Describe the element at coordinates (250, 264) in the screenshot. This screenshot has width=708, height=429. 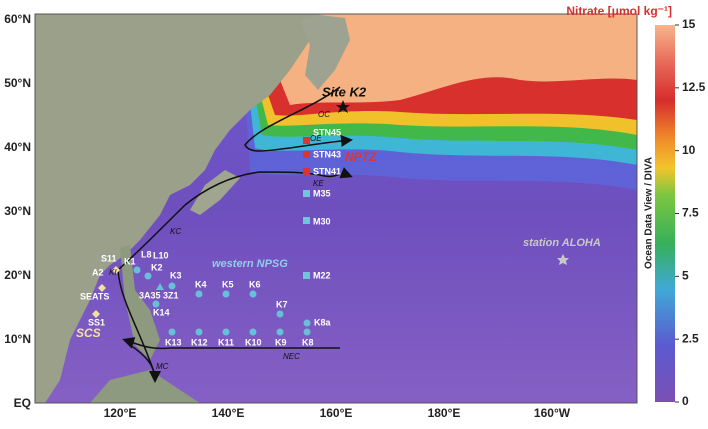
I see `map-label: western NPSG` at that location.